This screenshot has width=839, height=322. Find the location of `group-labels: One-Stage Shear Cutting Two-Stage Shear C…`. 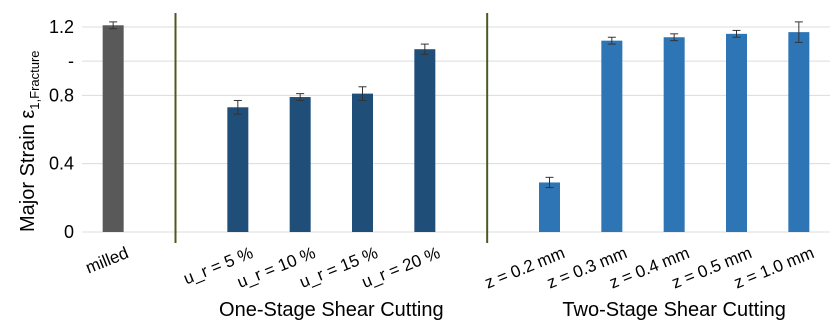

group-labels: One-Stage Shear Cutting Two-Stage Shear C… is located at coordinates (502, 310).